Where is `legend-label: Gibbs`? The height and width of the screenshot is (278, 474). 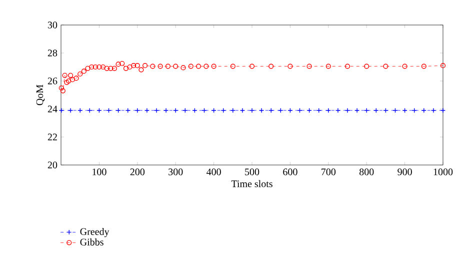
legend-label: Gibbs is located at coordinates (92, 242).